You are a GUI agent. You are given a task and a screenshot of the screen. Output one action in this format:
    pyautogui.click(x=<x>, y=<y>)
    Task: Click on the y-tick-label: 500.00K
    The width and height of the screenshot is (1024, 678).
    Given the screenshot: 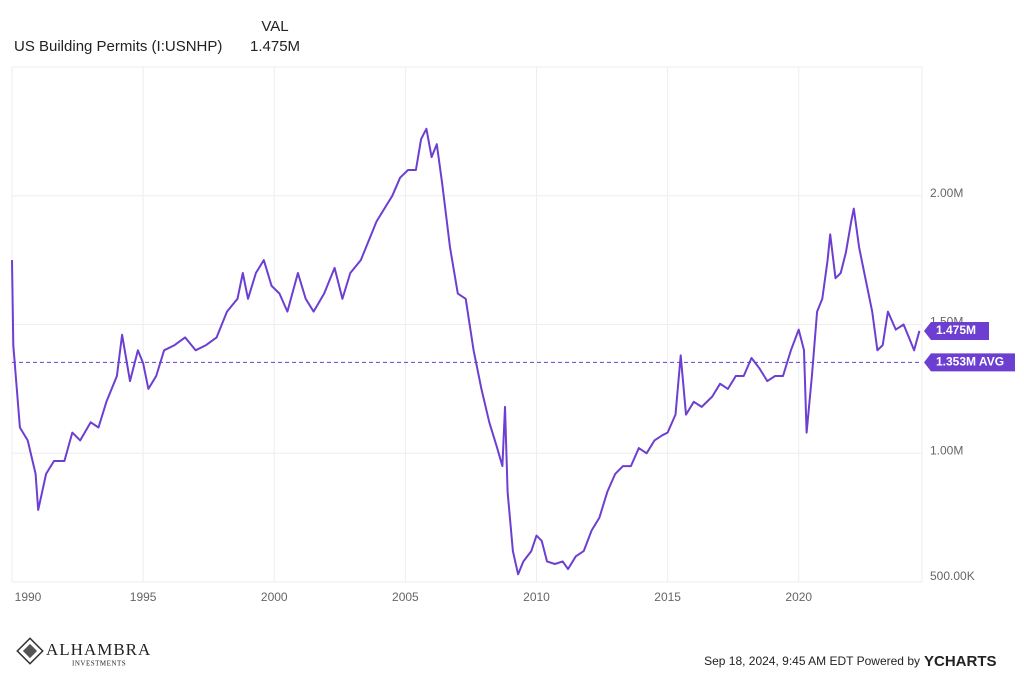 What is the action you would take?
    pyautogui.click(x=952, y=576)
    